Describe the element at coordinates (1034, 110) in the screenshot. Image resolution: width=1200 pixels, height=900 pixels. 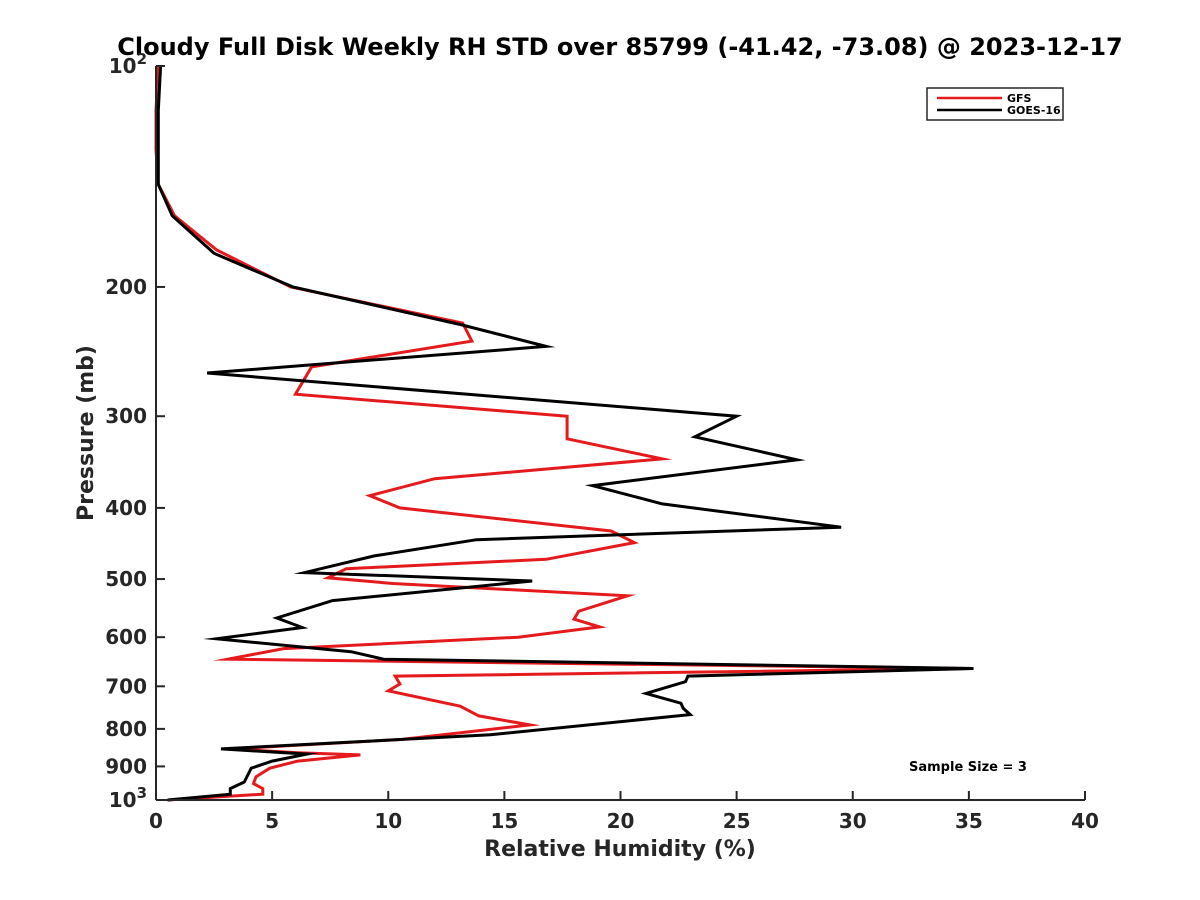
I see `legend-label-goes-16: GOES-16` at that location.